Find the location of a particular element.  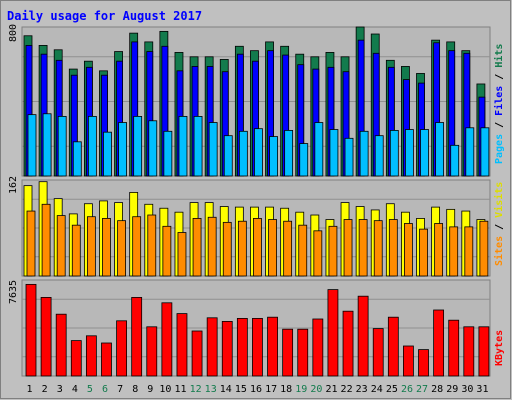

x-label-day-10: 10 is located at coordinates (165, 389).